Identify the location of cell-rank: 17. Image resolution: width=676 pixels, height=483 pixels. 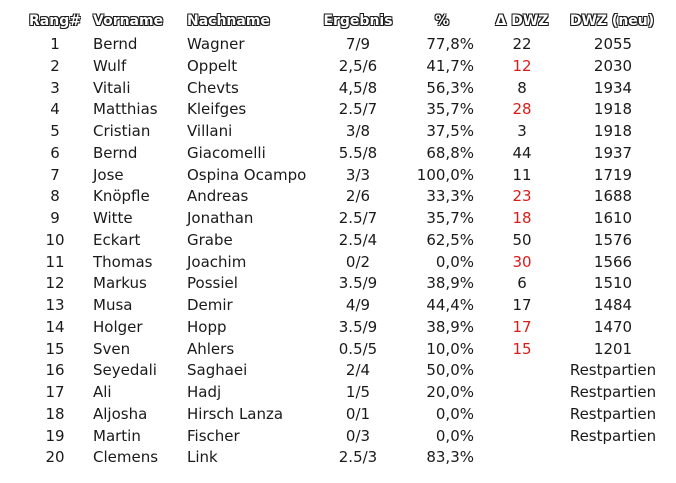
(55, 392).